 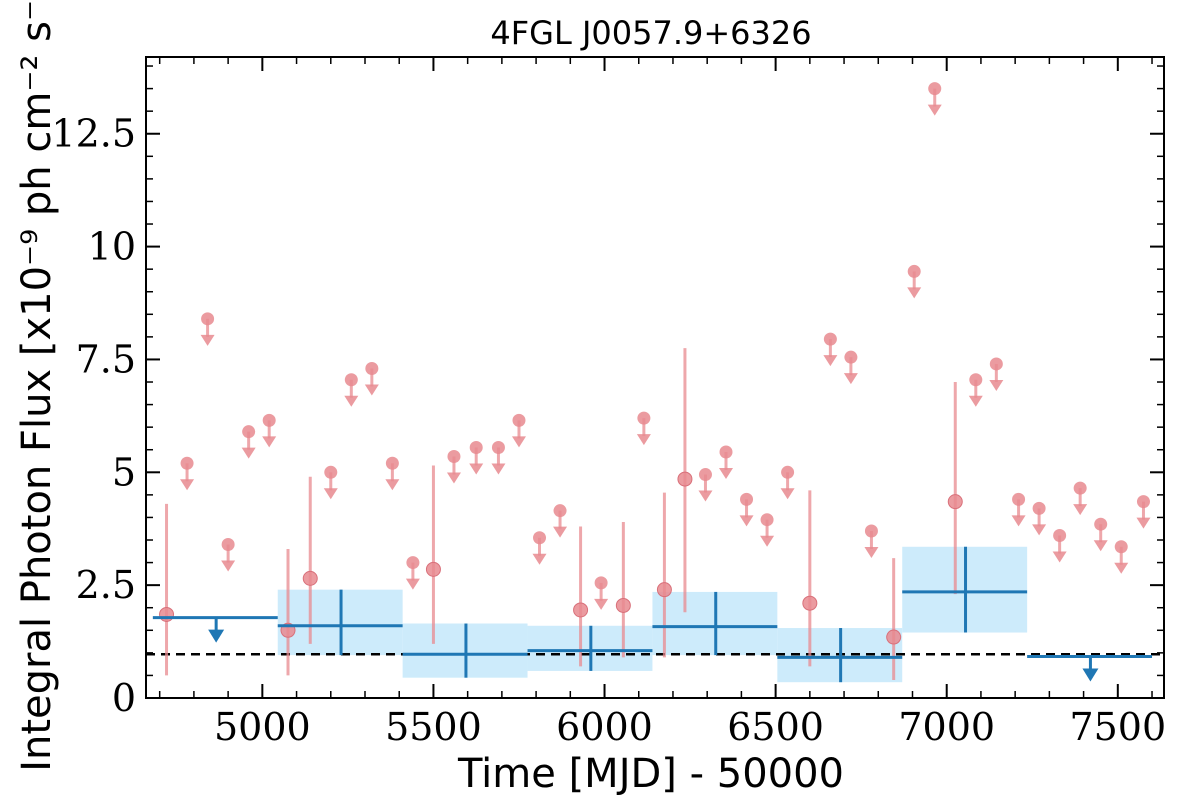 I want to click on chart-title: 4FGL J0057.9+6326, so click(x=650, y=33).